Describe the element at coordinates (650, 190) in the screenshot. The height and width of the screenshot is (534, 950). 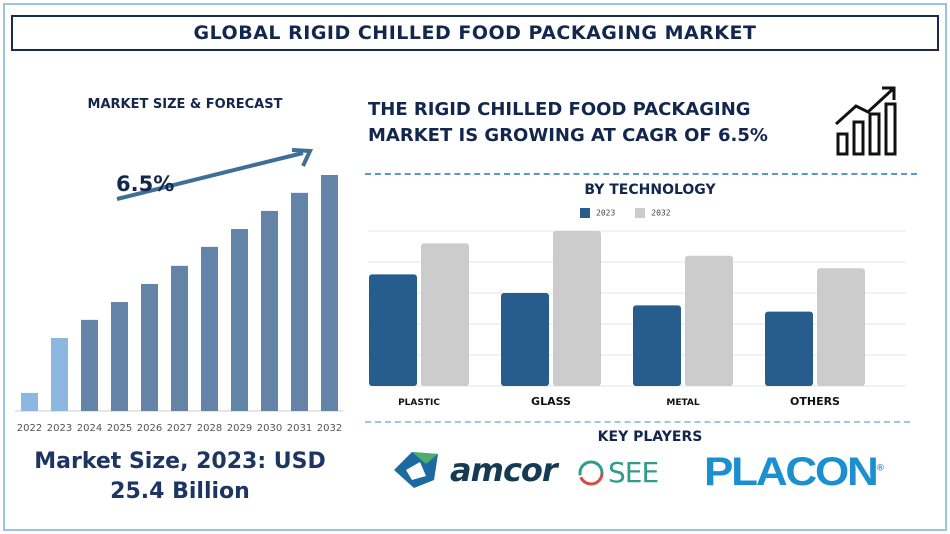
I see `technology-chart-title: BY TECHNOLOGY` at that location.